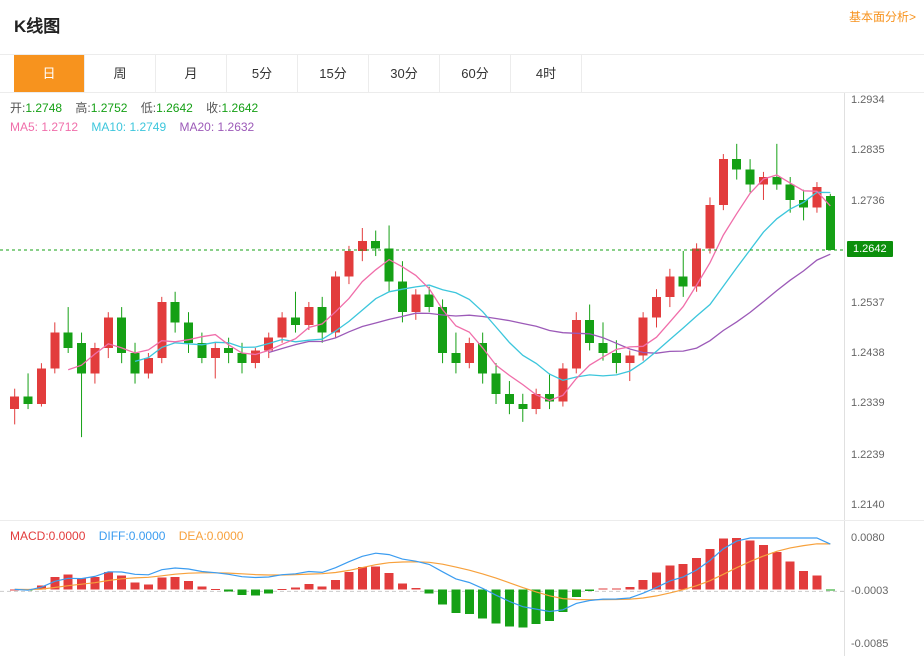 The height and width of the screenshot is (656, 924). I want to click on y-axis-label: 1.2934, so click(868, 100).